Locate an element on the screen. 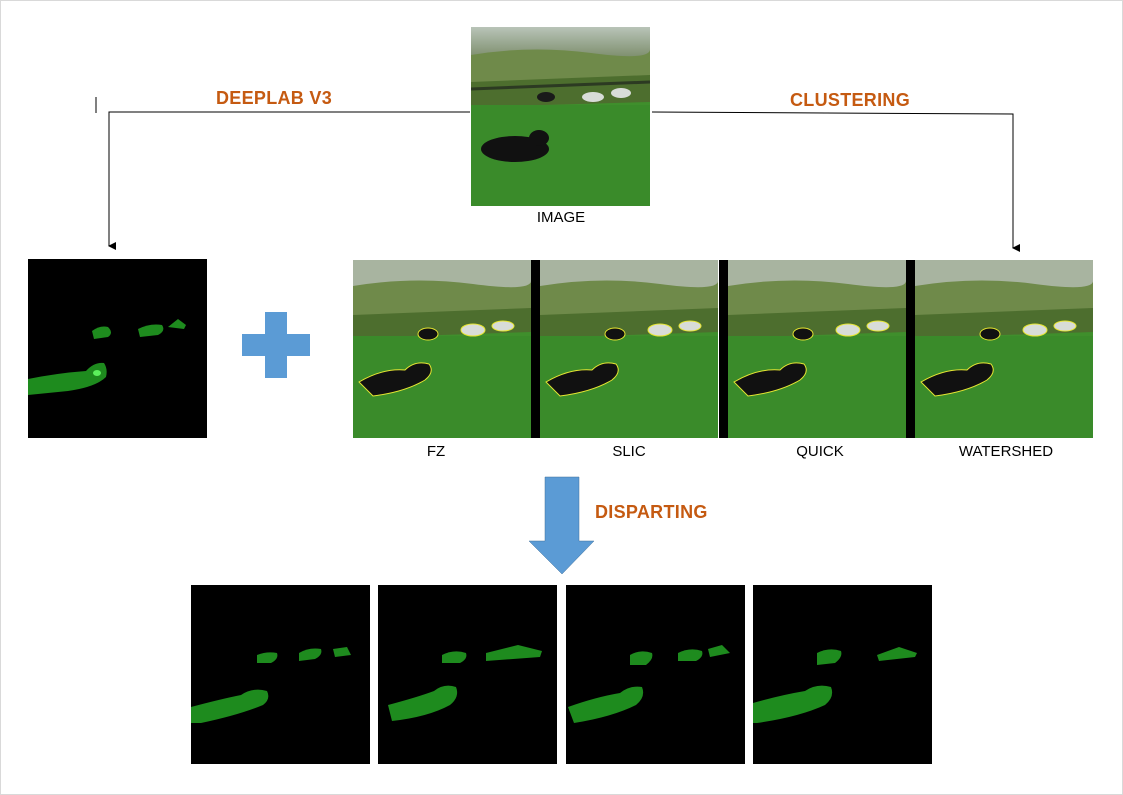 This screenshot has width=1123, height=795. method-label-watershed: WATERSHED is located at coordinates (1006, 451).